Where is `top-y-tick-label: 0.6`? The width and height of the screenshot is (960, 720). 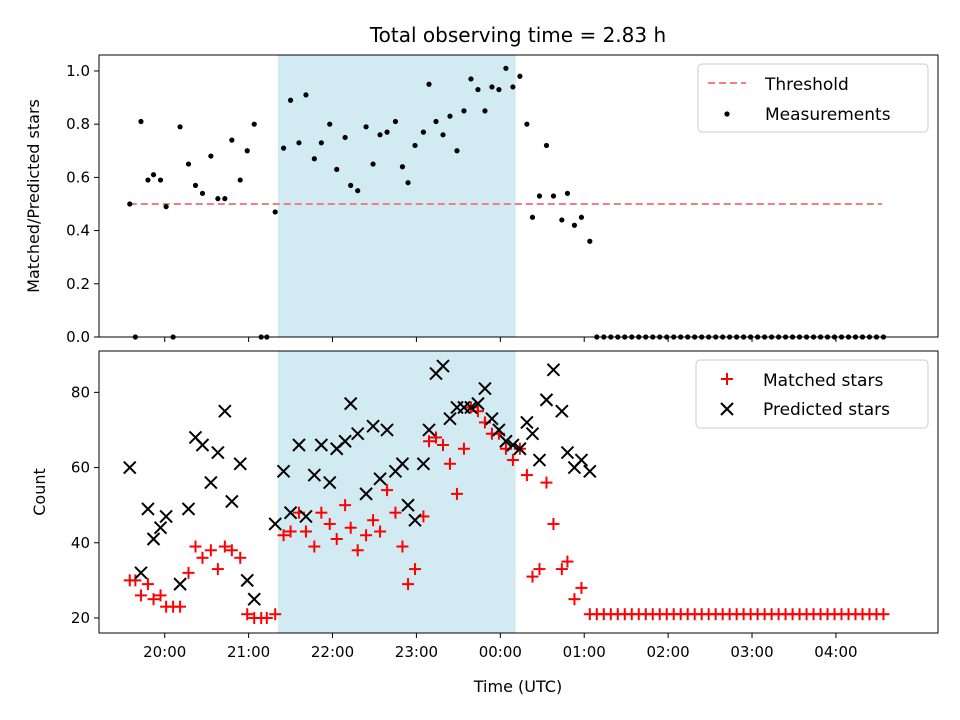
top-y-tick-label: 0.6 is located at coordinates (78, 177).